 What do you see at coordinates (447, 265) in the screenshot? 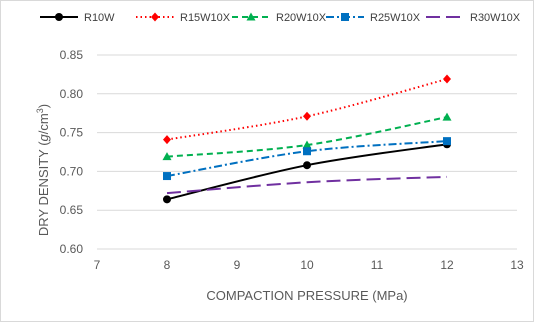
I see `x-tick-label: 12` at bounding box center [447, 265].